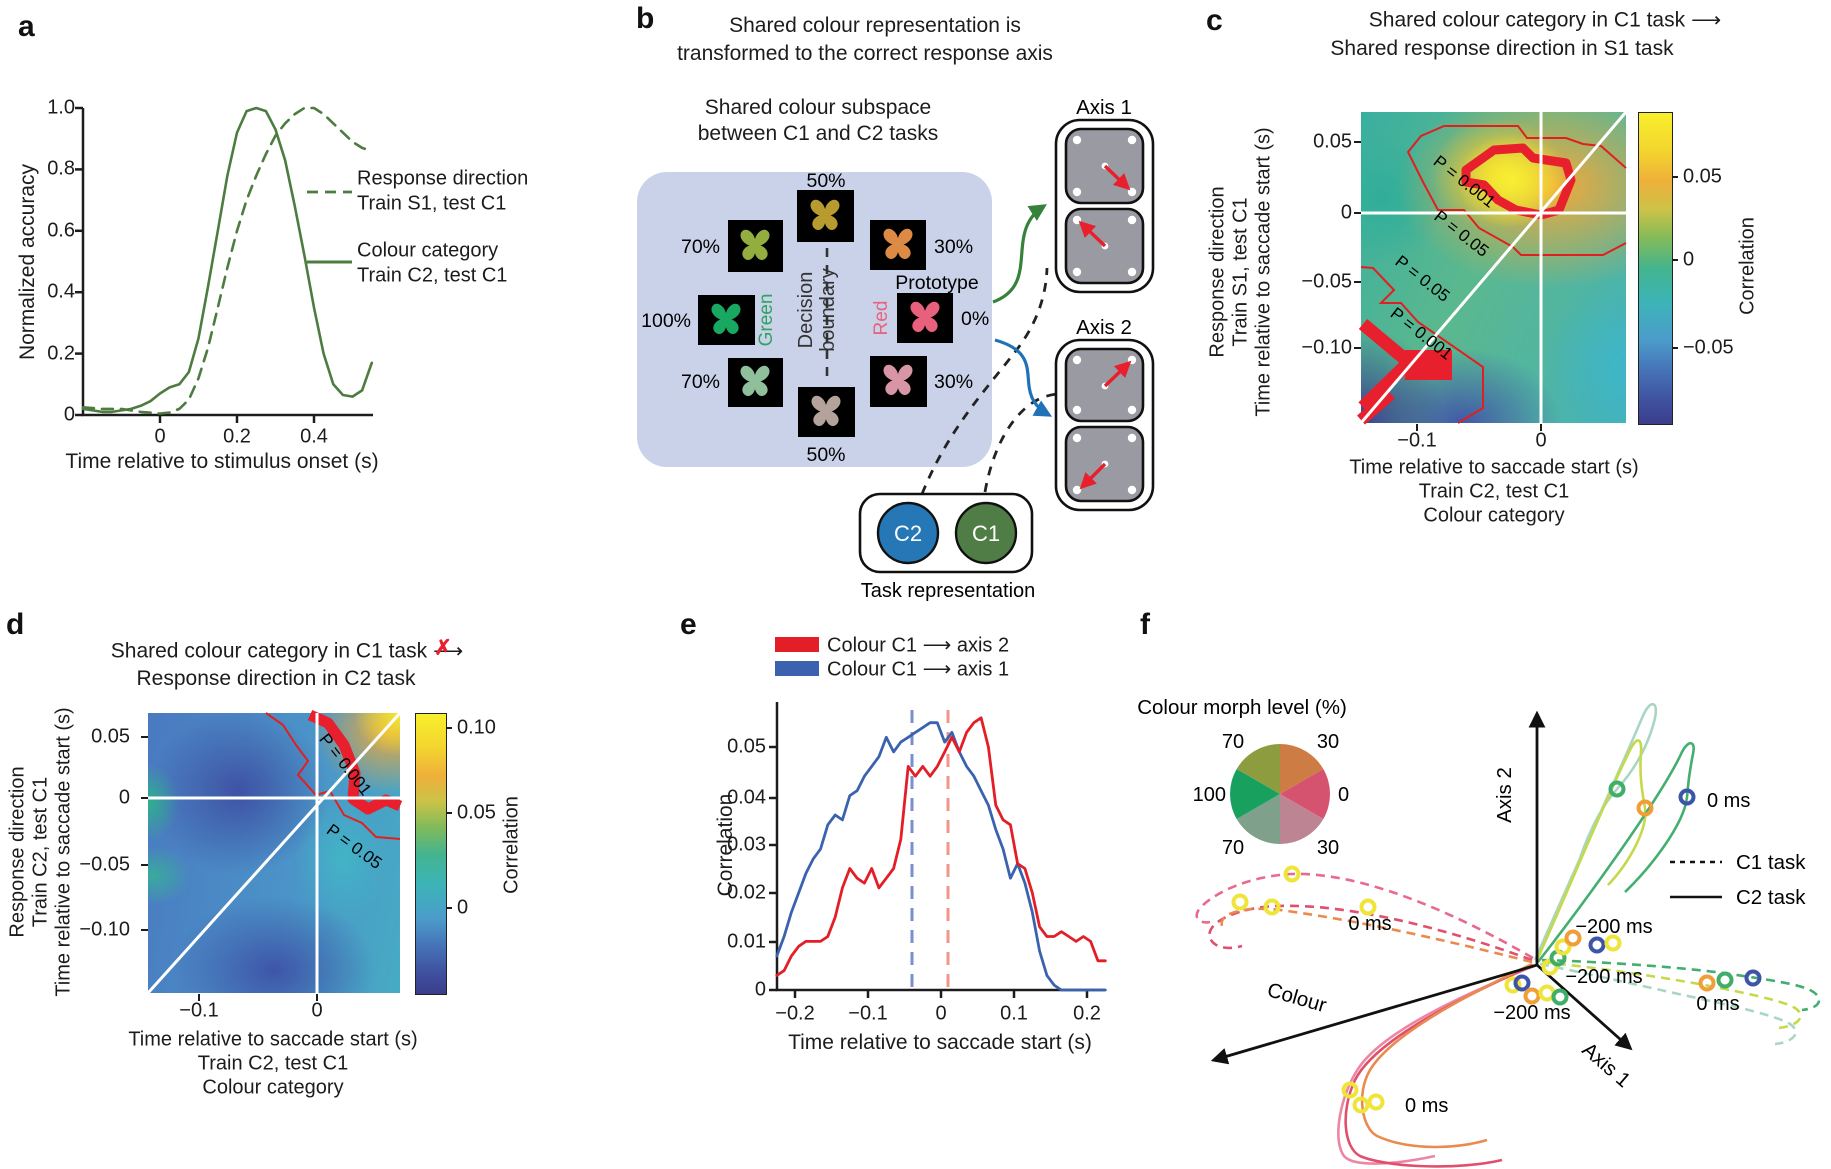  Describe the element at coordinates (1217, 272) in the screenshot. I see `panel-c-ylabel-1: Response direction` at that location.